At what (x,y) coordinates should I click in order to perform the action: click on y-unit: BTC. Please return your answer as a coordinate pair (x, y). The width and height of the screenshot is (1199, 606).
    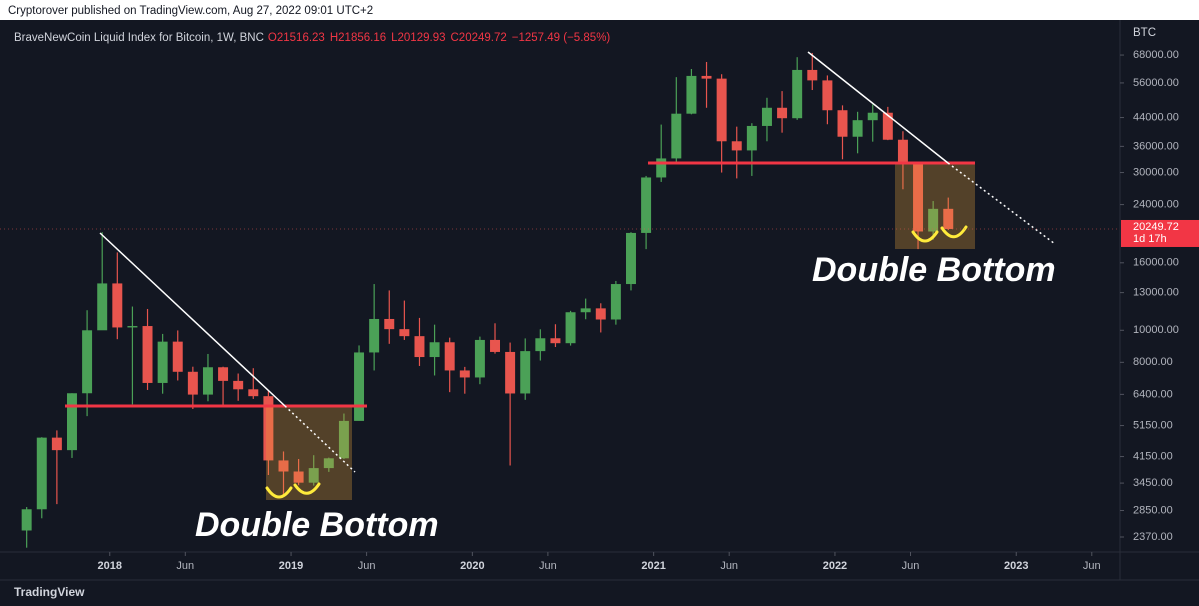
    Looking at the image, I should click on (1144, 33).